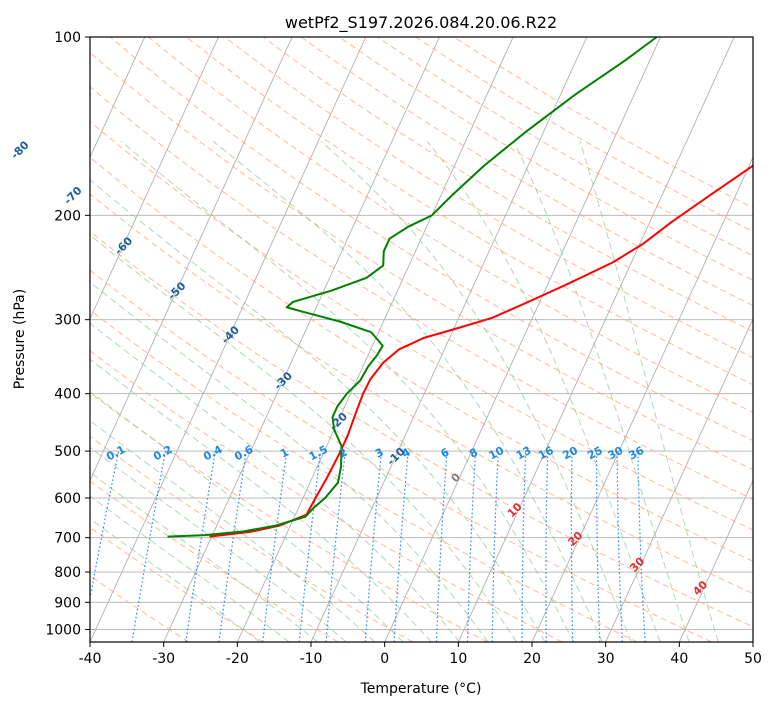 The width and height of the screenshot is (775, 708). I want to click on y-tick-label: 700, so click(67, 539).